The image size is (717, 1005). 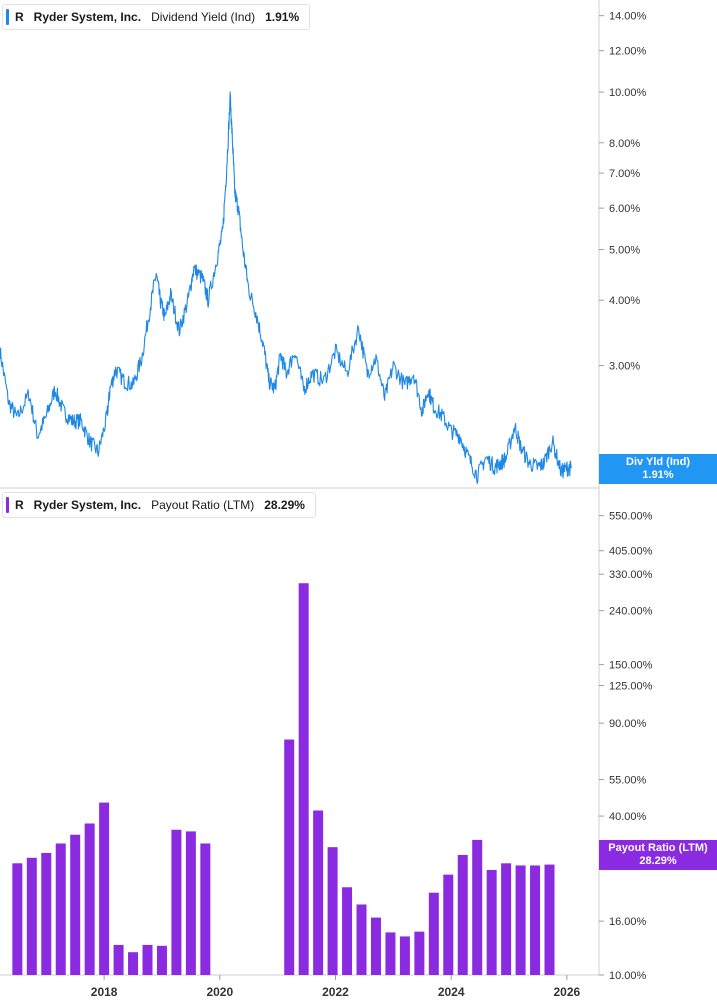 What do you see at coordinates (631, 612) in the screenshot?
I see `bottom-y-tick-label: 240.00%` at bounding box center [631, 612].